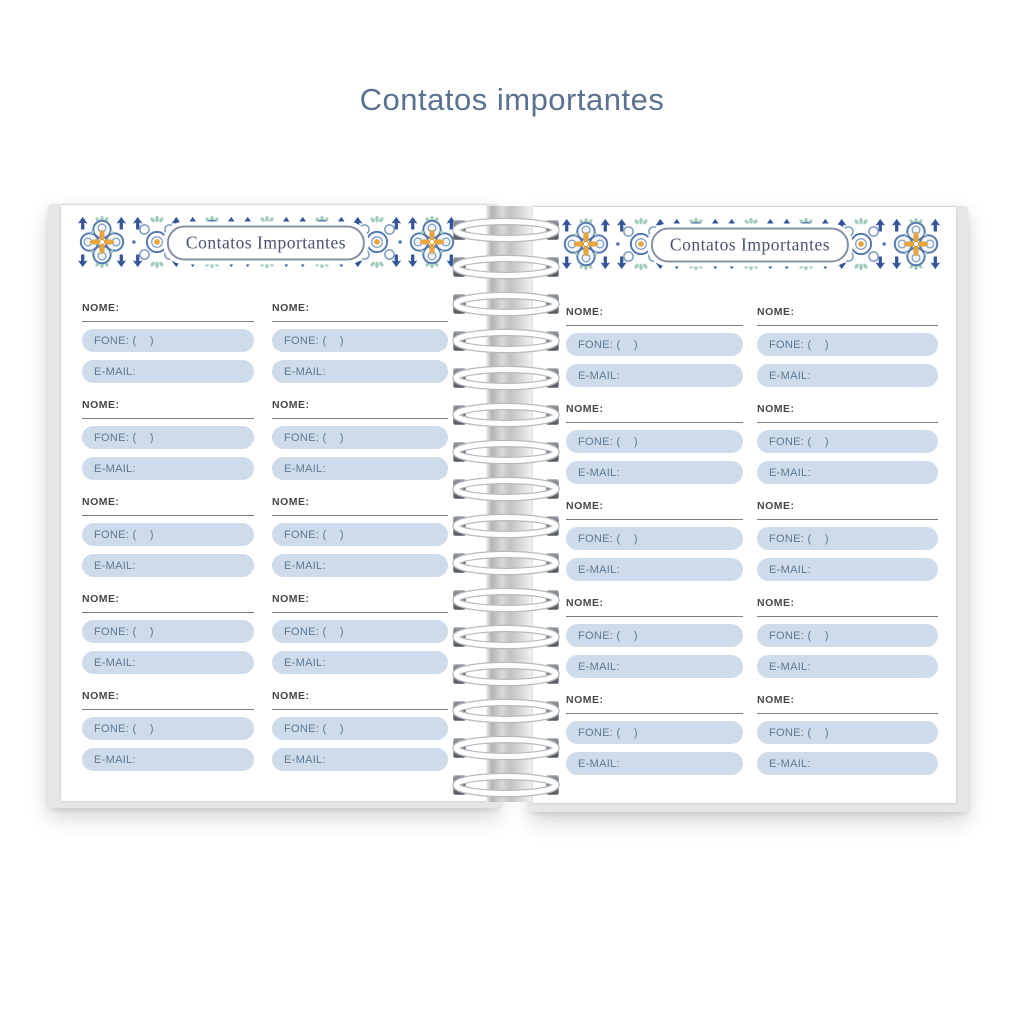  I want to click on azulejo-header-band: Contatos Importantes, so click(266, 242).